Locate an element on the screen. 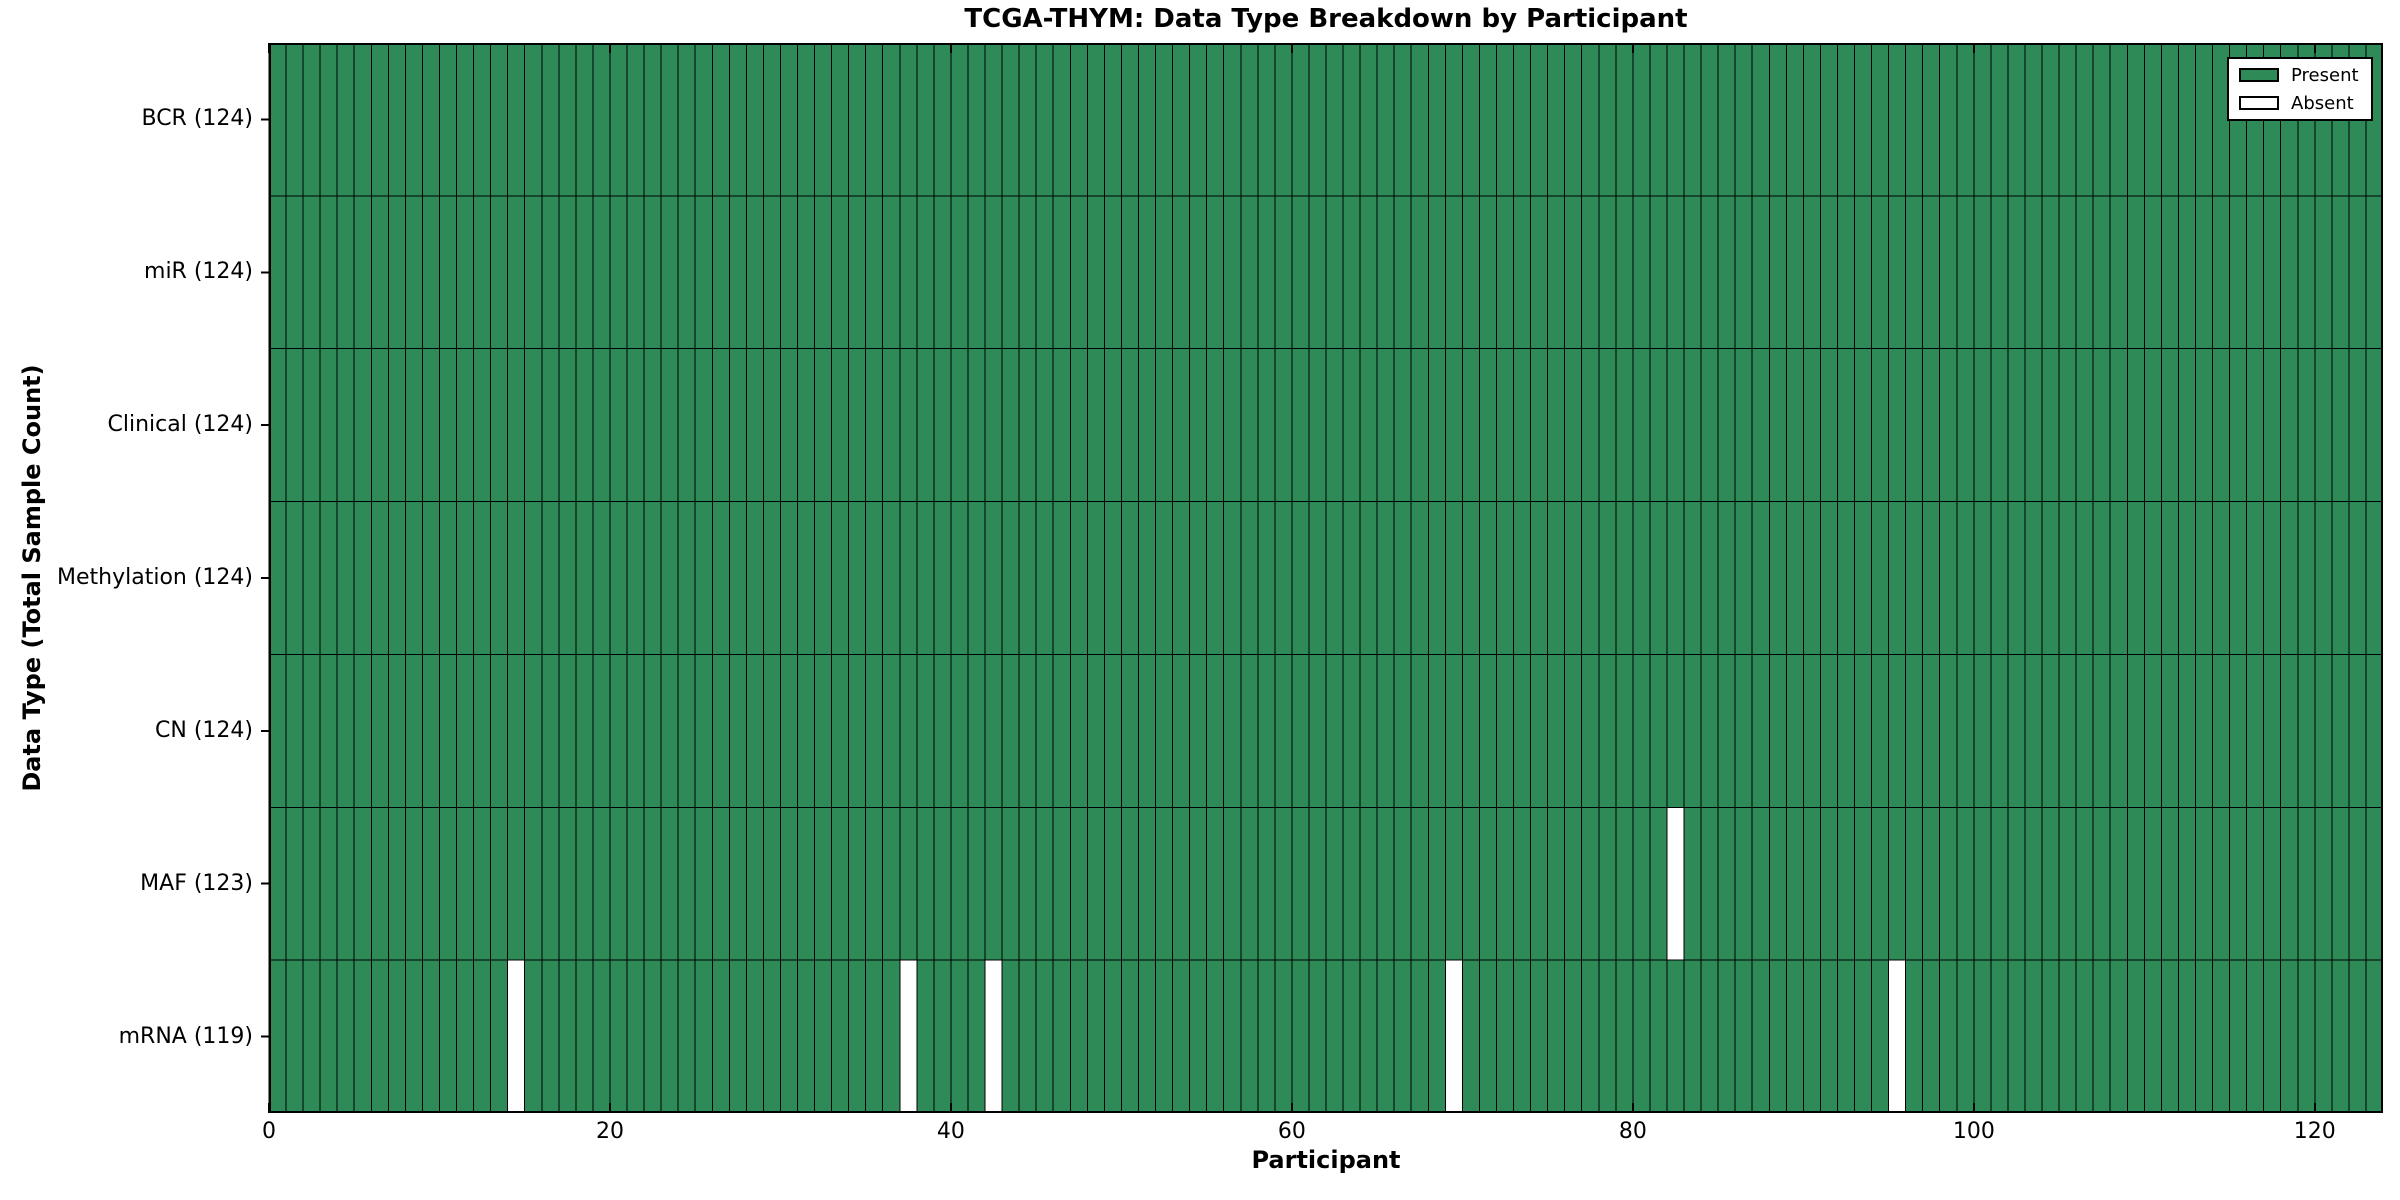  legend-label-absent: Absent is located at coordinates (2322, 103).